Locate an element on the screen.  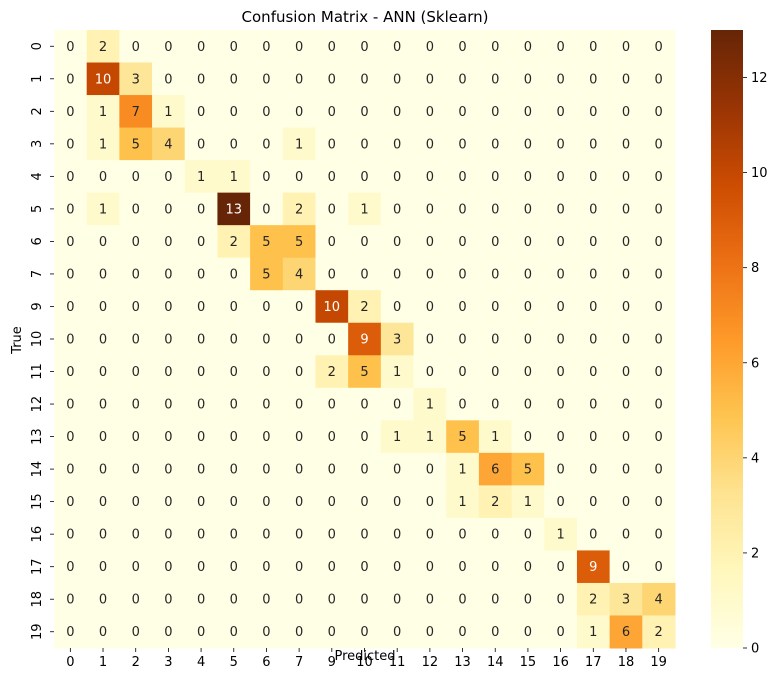
colorbar-tick-label: 4 is located at coordinates (755, 458).